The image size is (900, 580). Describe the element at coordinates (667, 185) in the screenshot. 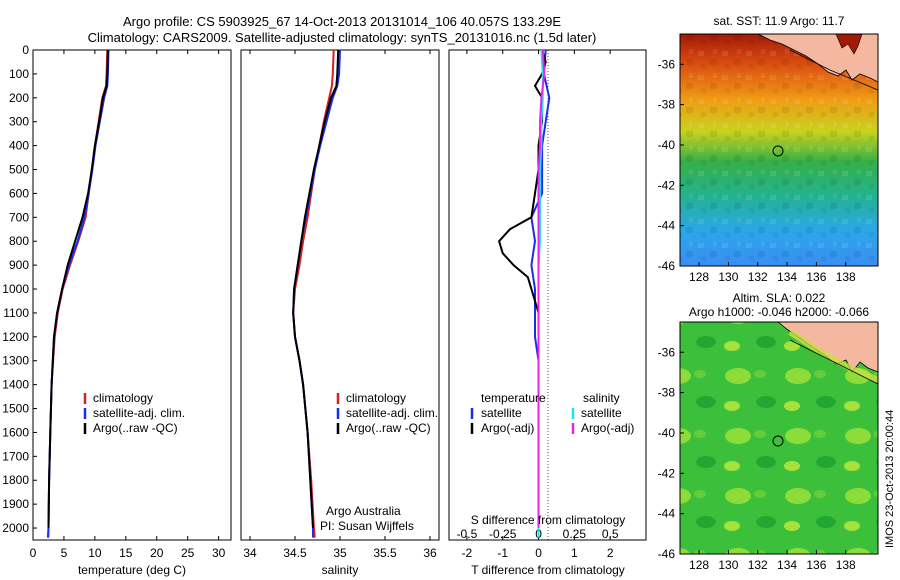

I see `lat-tick-label: -42` at that location.